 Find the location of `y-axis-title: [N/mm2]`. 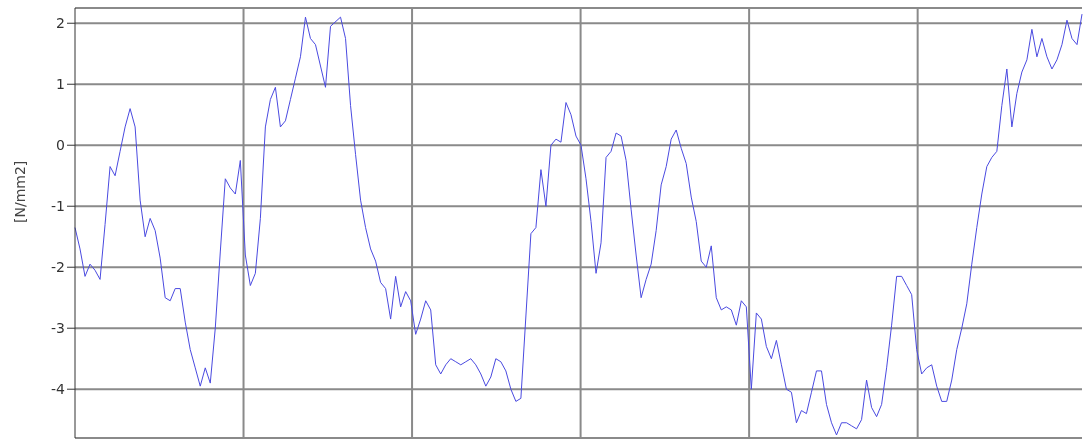

y-axis-title: [N/mm2] is located at coordinates (19, 191).